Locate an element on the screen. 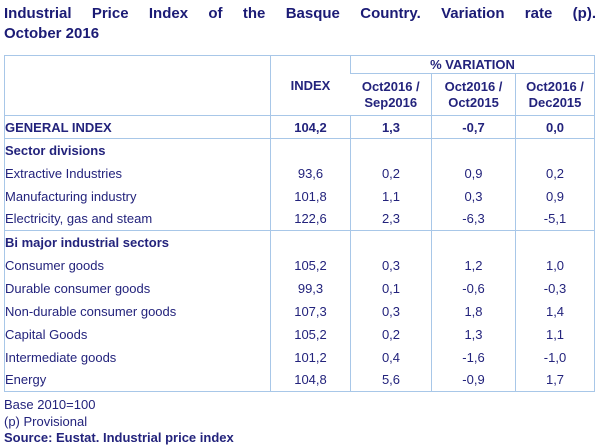  column-header-ytd-top: Oct2016 / is located at coordinates (555, 86).